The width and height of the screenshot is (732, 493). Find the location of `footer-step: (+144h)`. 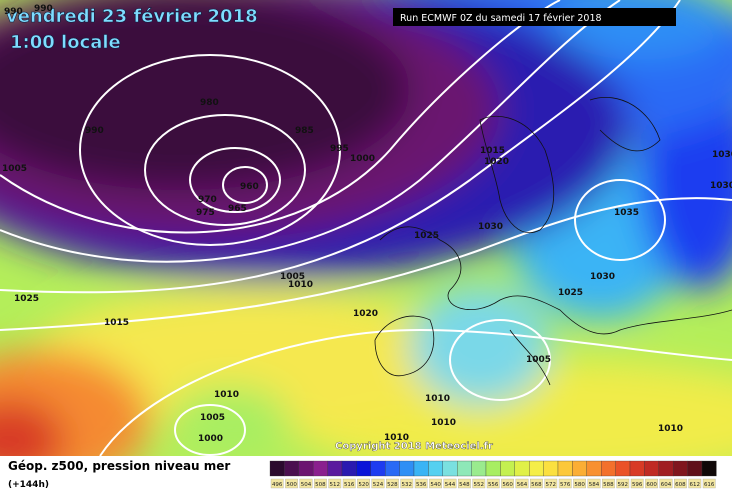

footer-step: (+144h) is located at coordinates (28, 485).